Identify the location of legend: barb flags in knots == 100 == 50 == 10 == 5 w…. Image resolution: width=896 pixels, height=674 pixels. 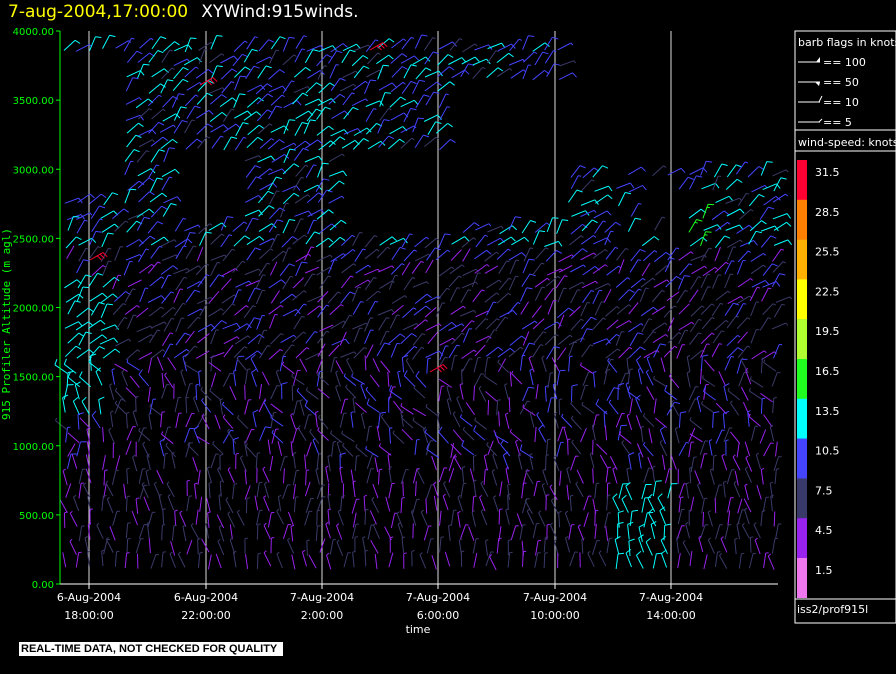
(845, 327).